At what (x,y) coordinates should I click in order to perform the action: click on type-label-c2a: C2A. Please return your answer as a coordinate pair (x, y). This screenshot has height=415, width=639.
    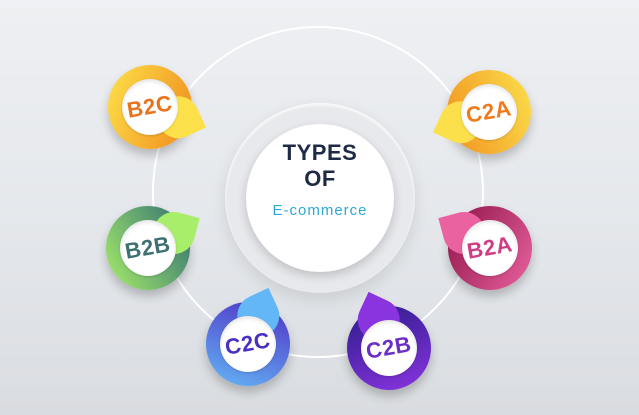
    Looking at the image, I should click on (489, 111).